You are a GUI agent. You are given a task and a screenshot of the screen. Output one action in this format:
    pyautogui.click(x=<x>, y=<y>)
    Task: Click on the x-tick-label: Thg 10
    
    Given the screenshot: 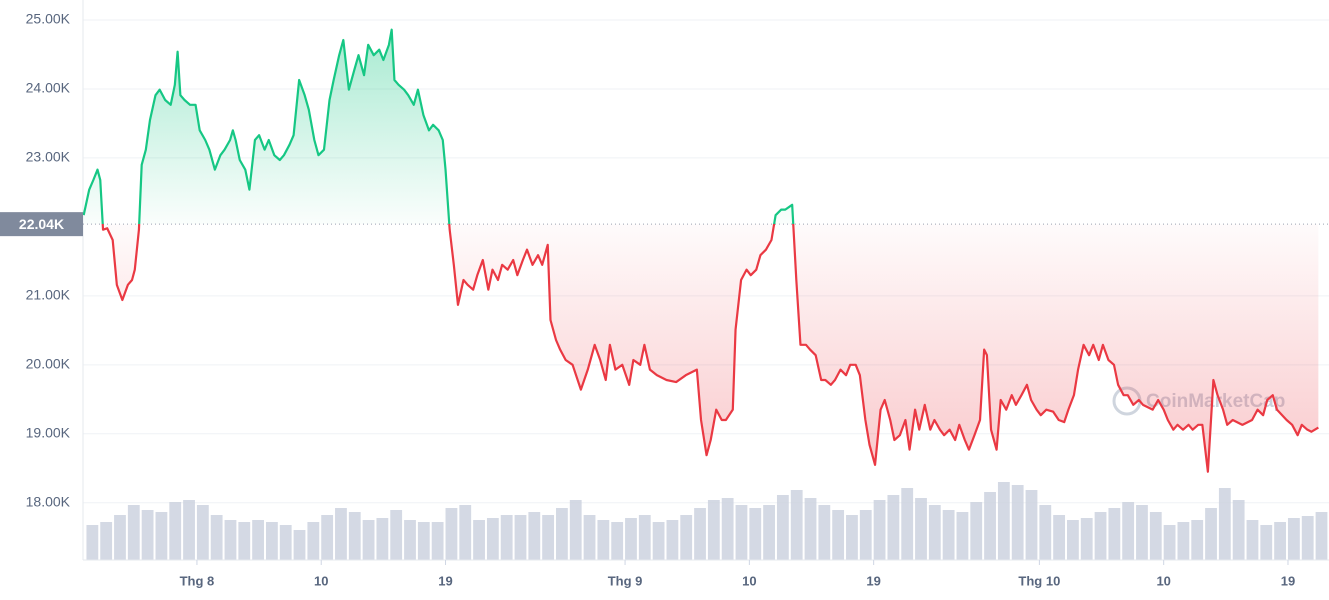 What is the action you would take?
    pyautogui.click(x=1039, y=580)
    